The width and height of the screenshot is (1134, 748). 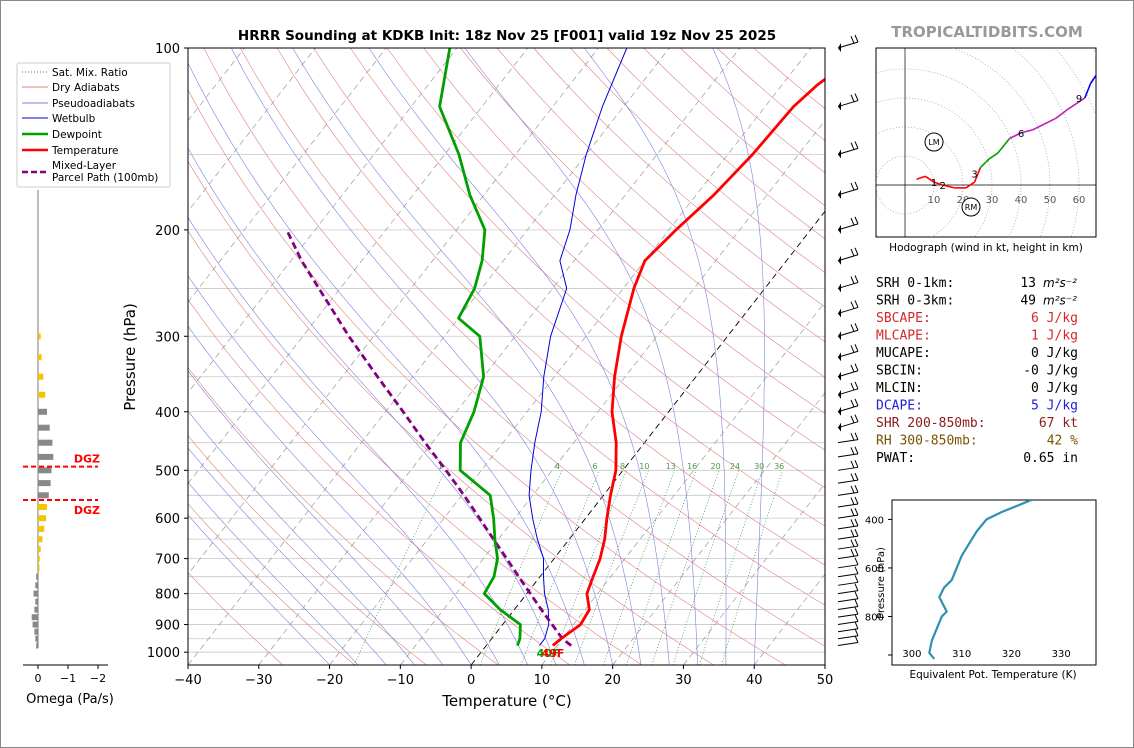 I want to click on hodograph-caption: Hodograph (wind in kt, height in km), so click(x=986, y=248).